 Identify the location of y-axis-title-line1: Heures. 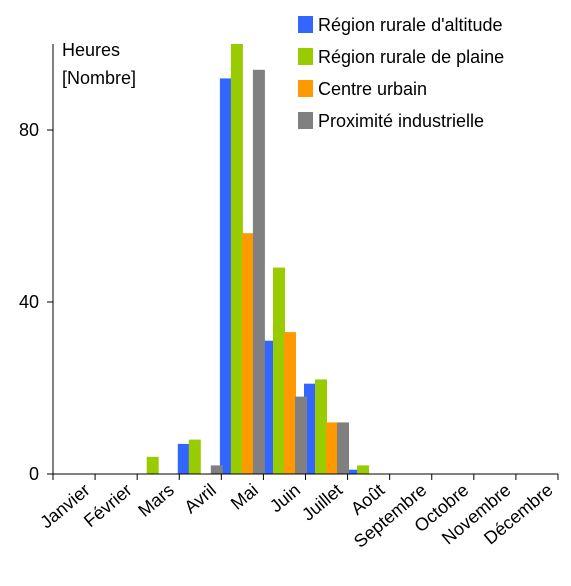
(91, 50).